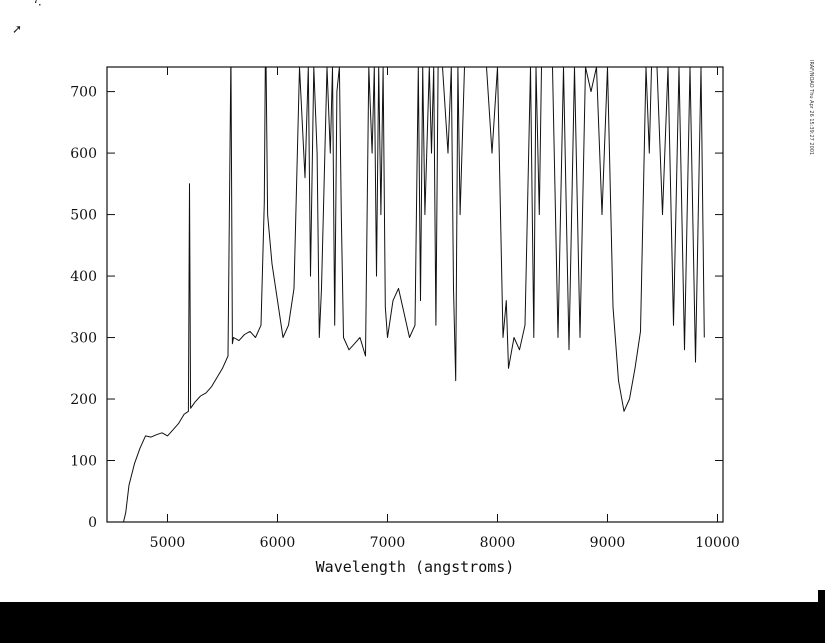  Describe the element at coordinates (83, 216) in the screenshot. I see `y-tick-label: 500` at that location.